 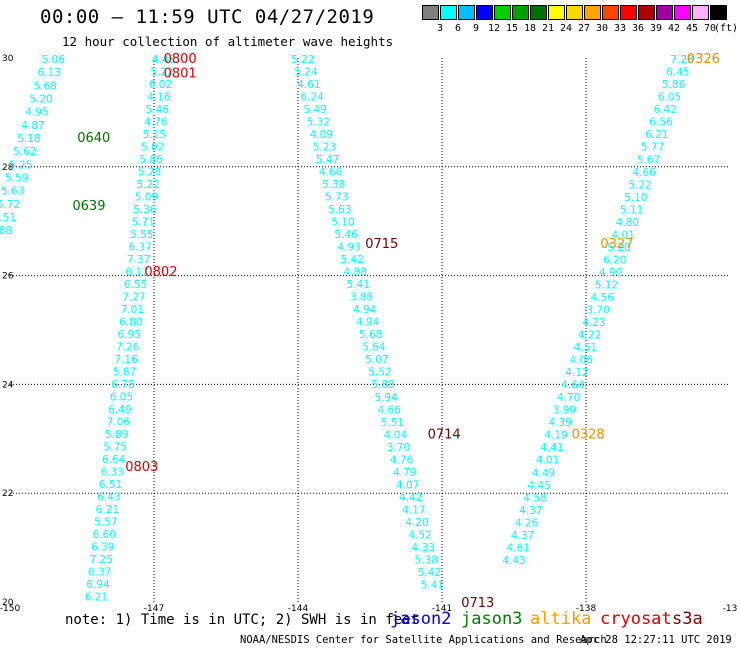 I want to click on legend-label: 36, so click(x=638, y=28).